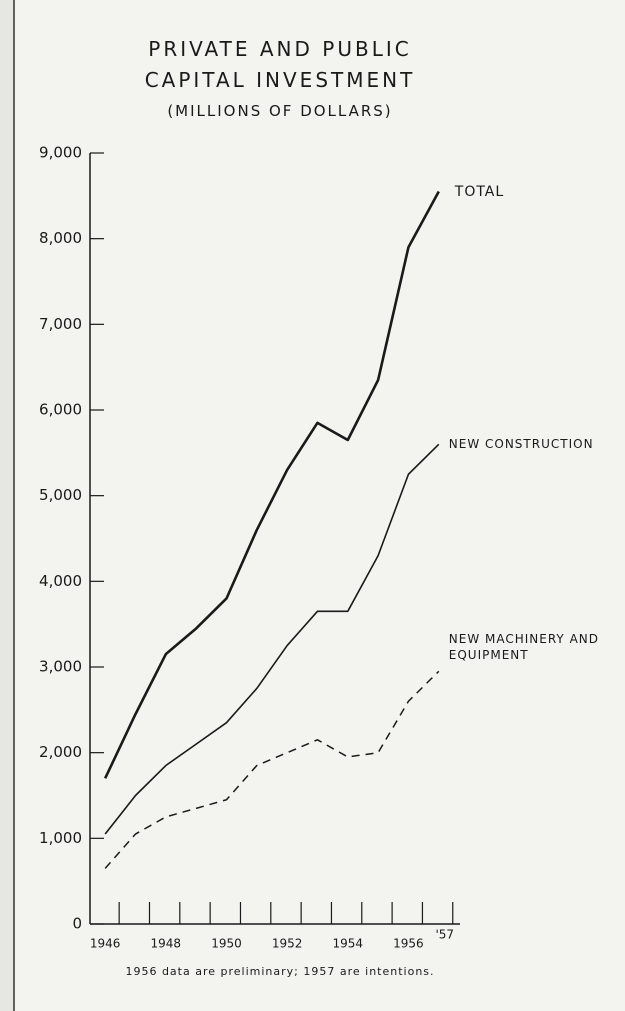 The height and width of the screenshot is (1011, 625). What do you see at coordinates (348, 944) in the screenshot?
I see `x-tick-label: 1954` at bounding box center [348, 944].